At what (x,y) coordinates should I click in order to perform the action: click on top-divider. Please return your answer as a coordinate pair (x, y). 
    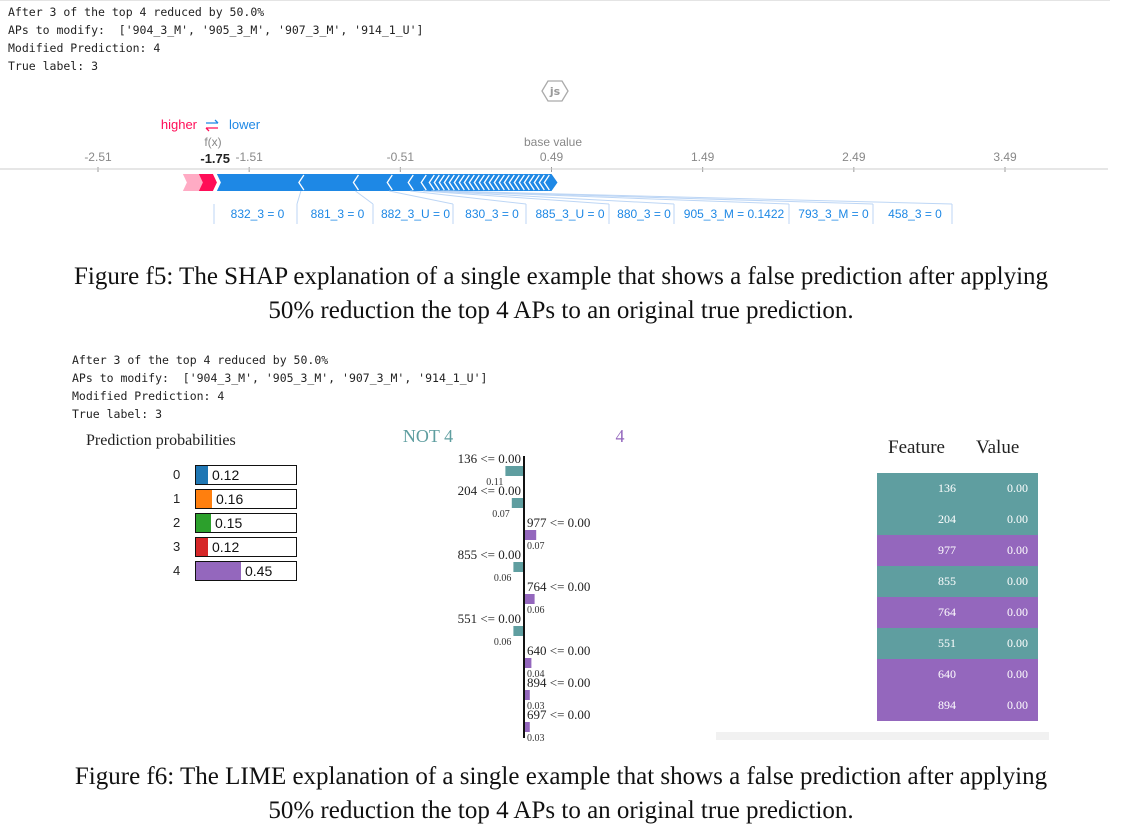
    Looking at the image, I should click on (555, 0).